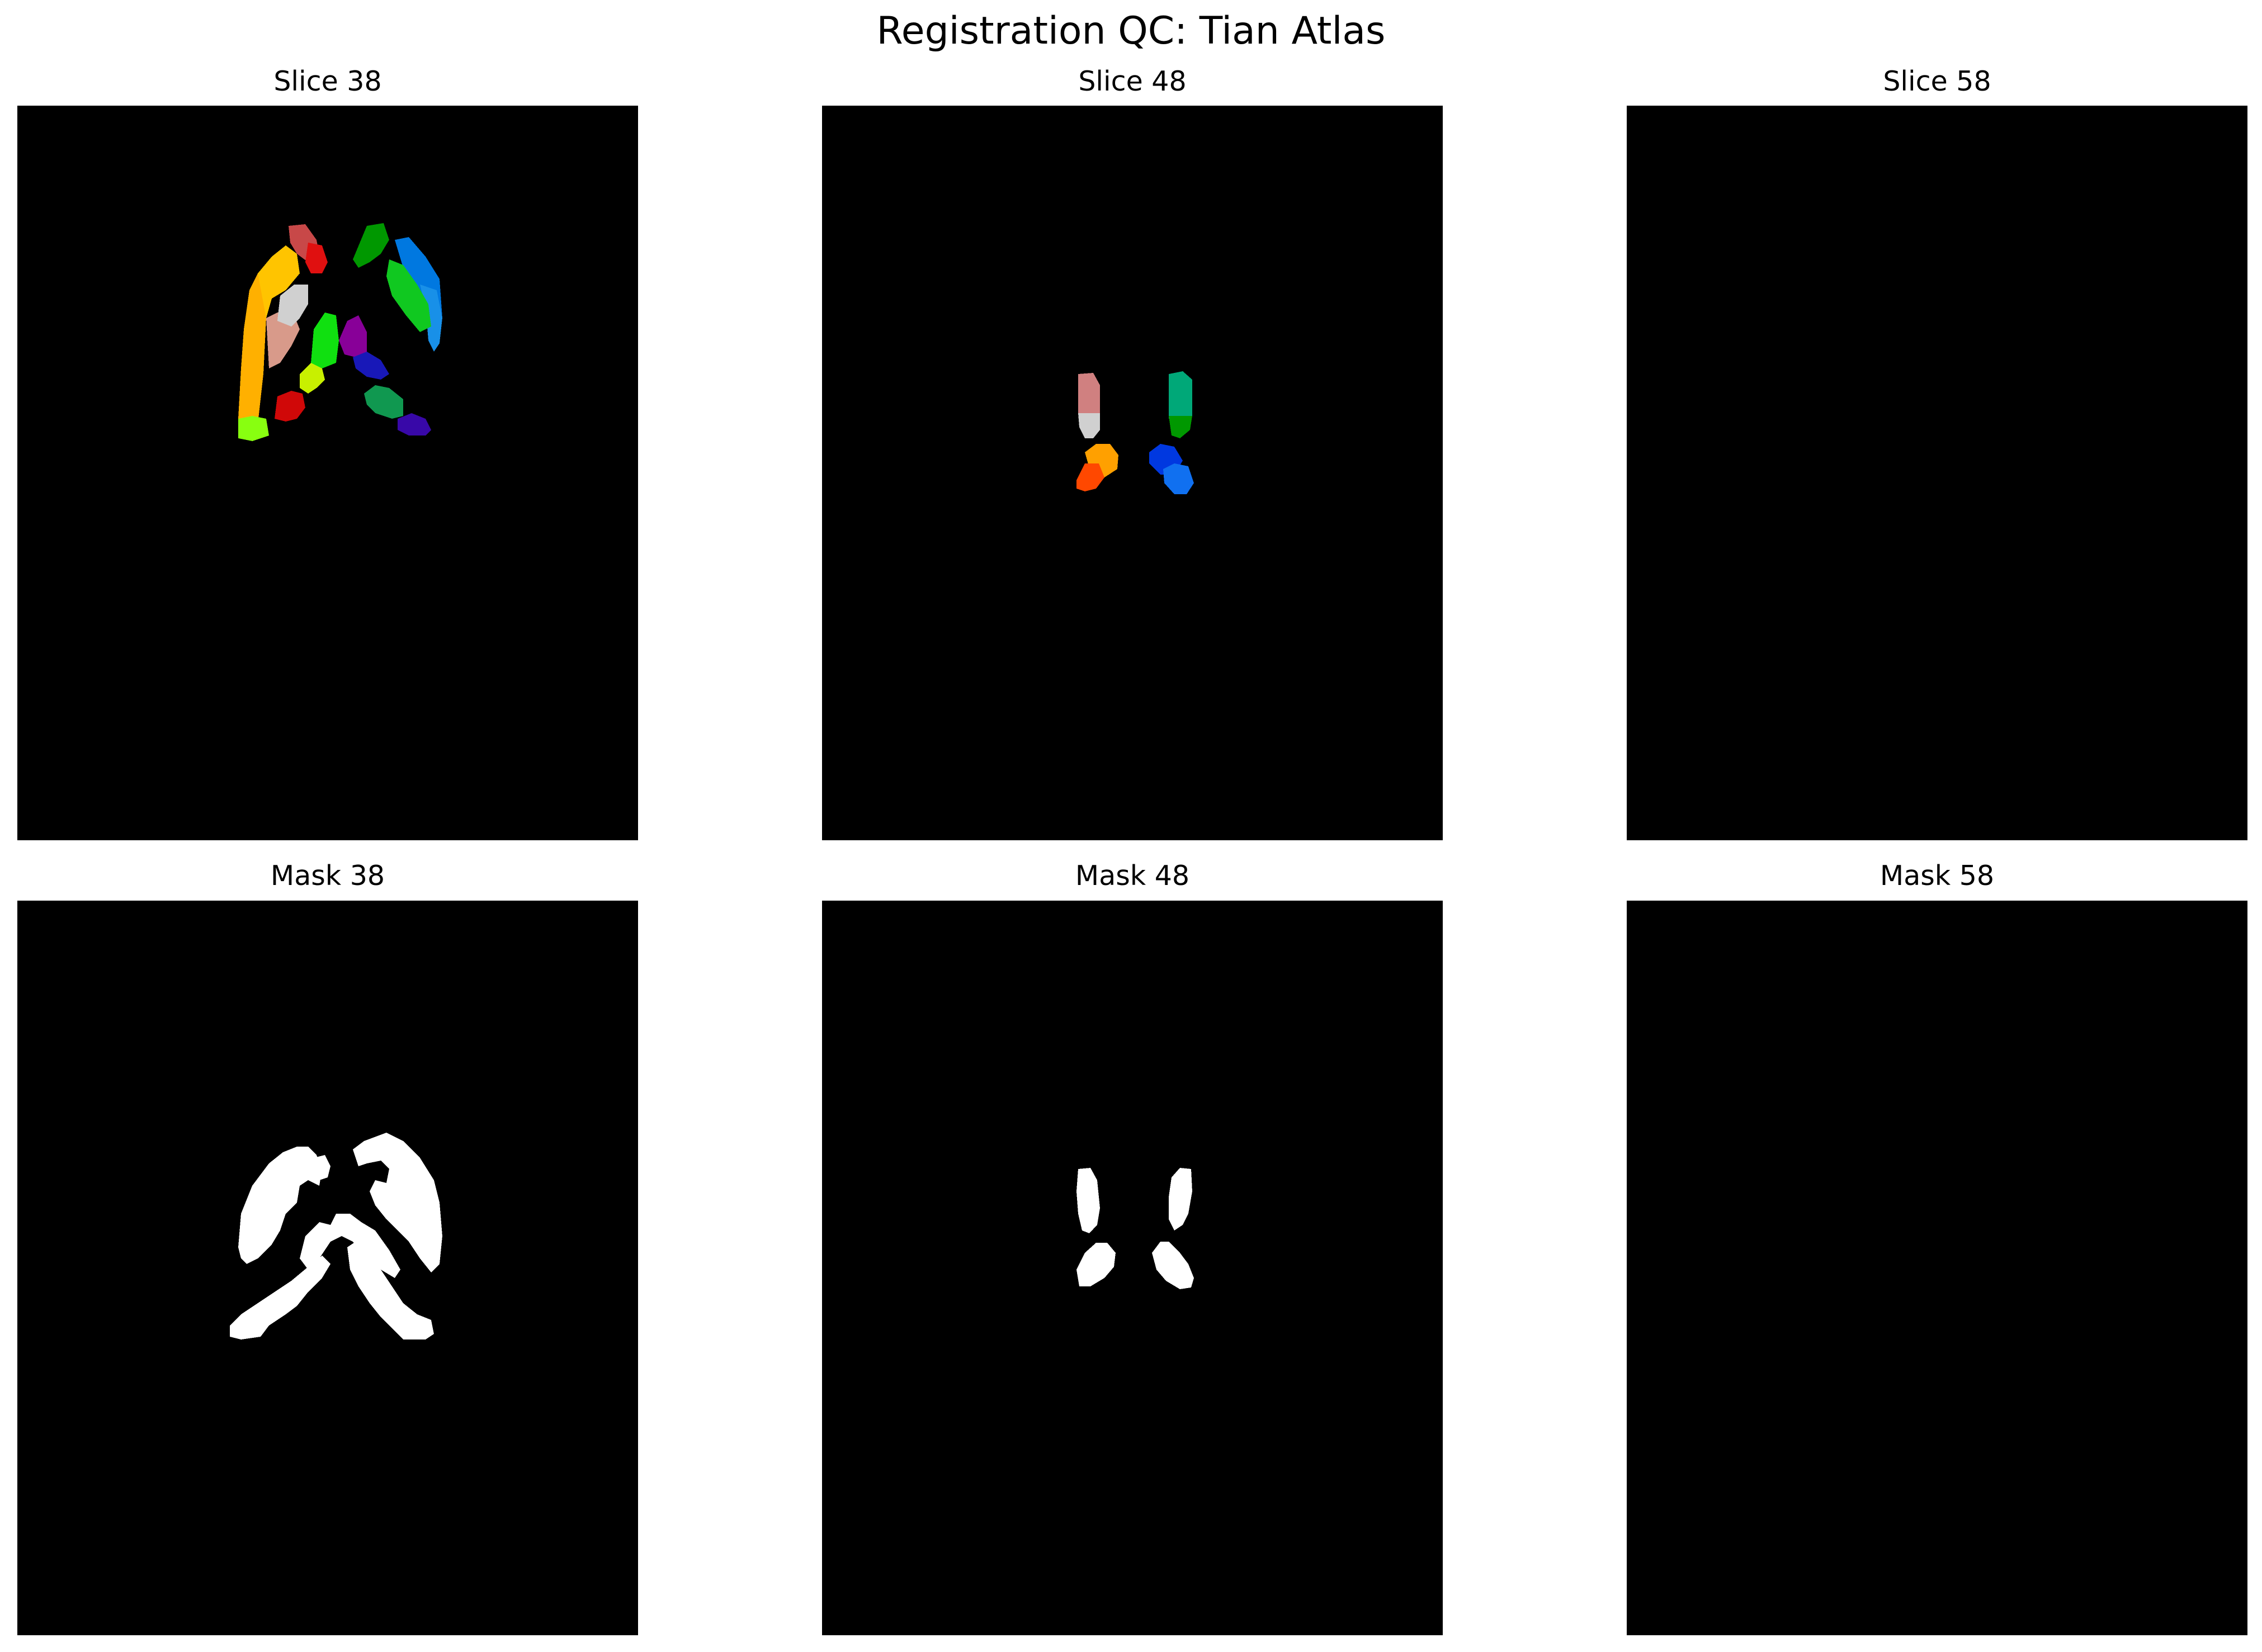  Describe the element at coordinates (327, 876) in the screenshot. I see `panel-title-mask-38: Mask 38` at that location.